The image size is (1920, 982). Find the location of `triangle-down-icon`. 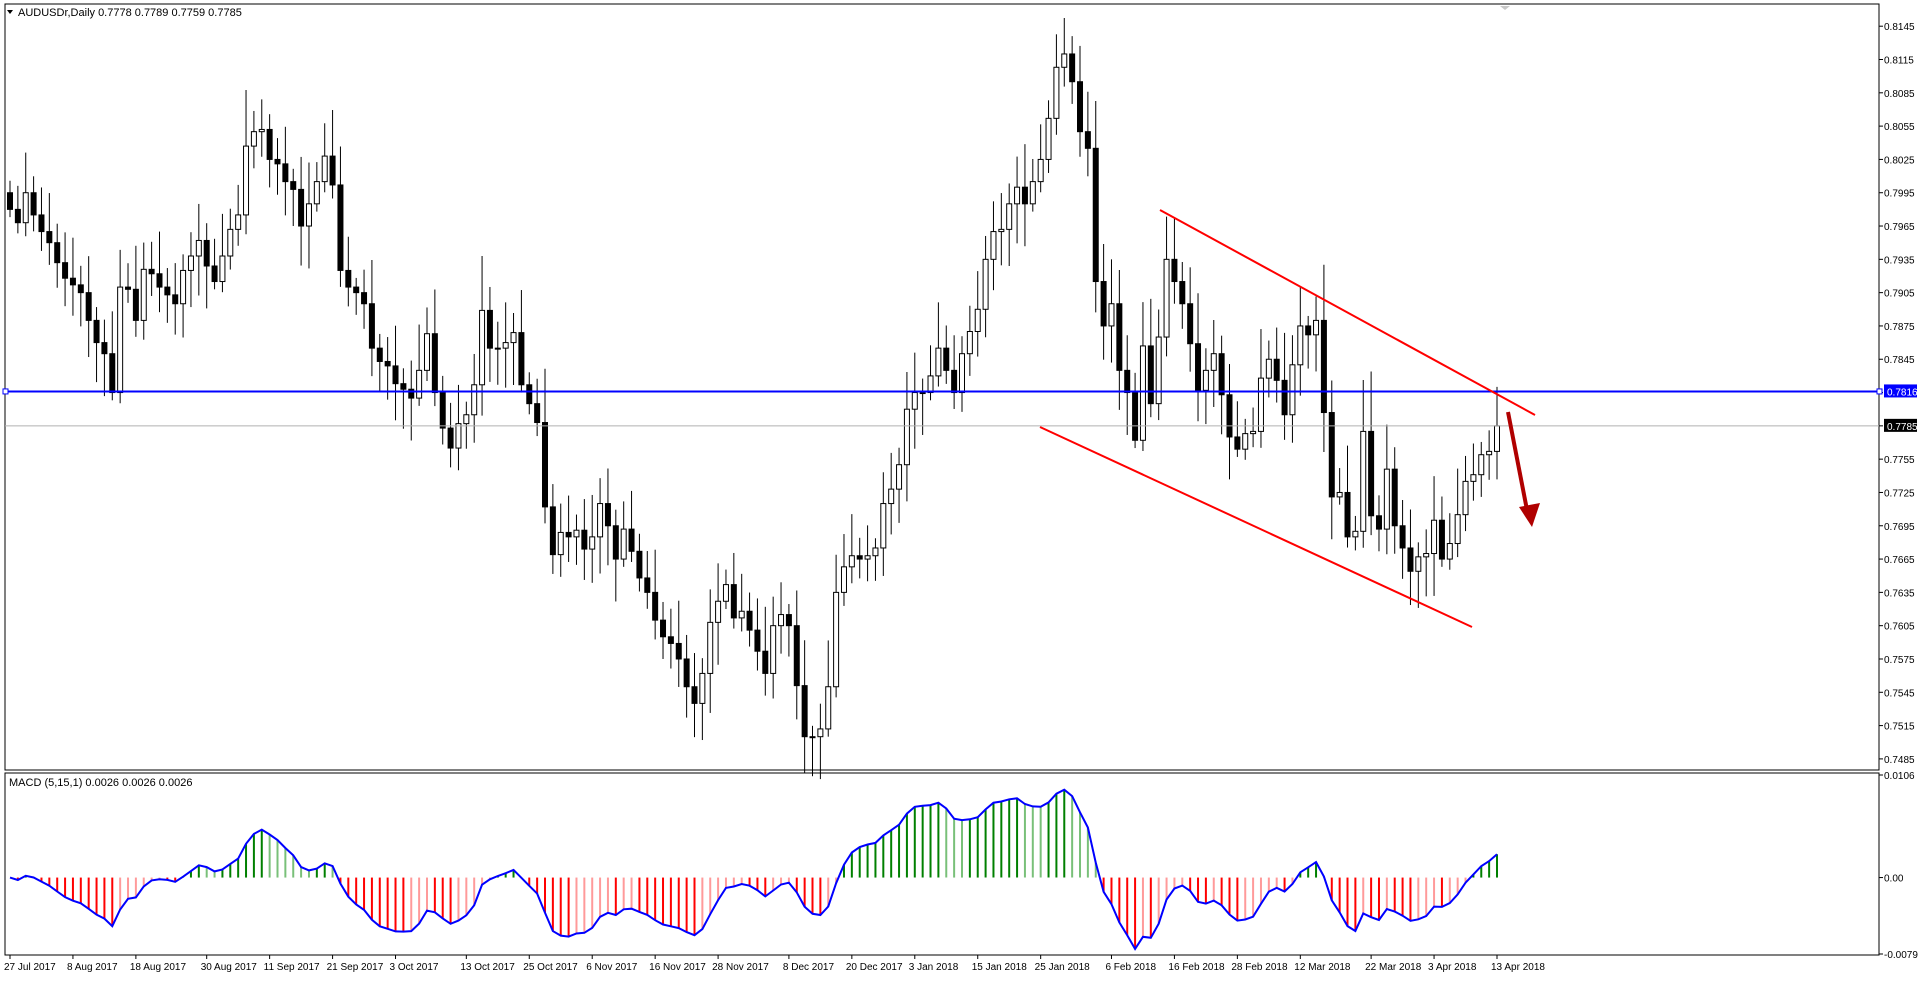

triangle-down-icon is located at coordinates (10, 12).